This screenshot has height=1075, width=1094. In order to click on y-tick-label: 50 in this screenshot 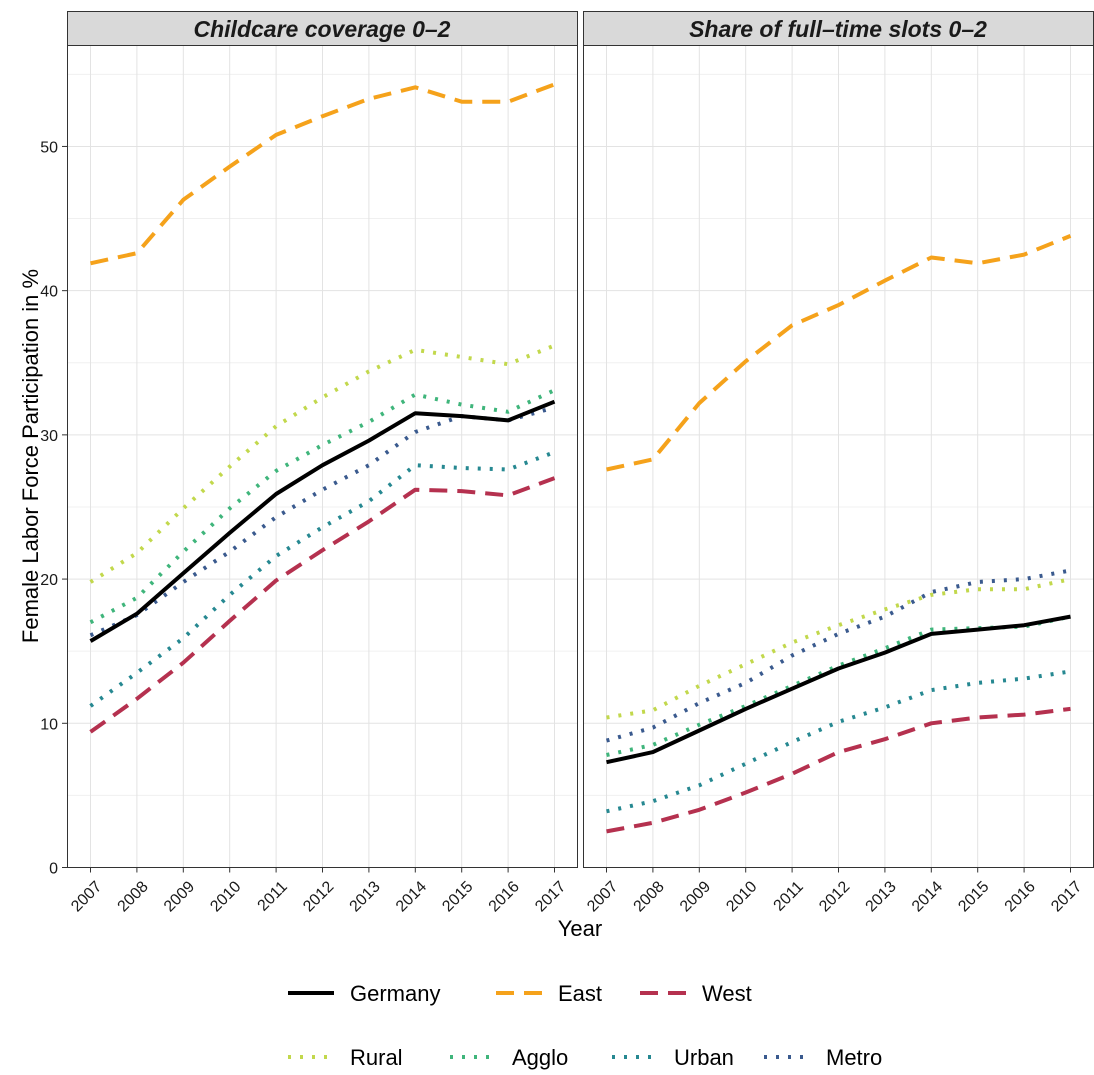, I will do `click(49, 147)`.